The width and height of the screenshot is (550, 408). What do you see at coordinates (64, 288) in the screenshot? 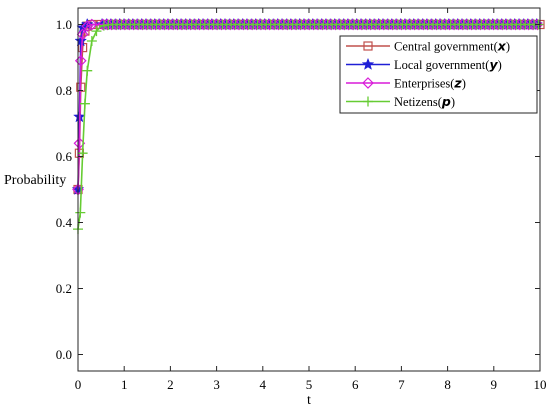
I see `y-tick-label: 0.2` at bounding box center [64, 288].